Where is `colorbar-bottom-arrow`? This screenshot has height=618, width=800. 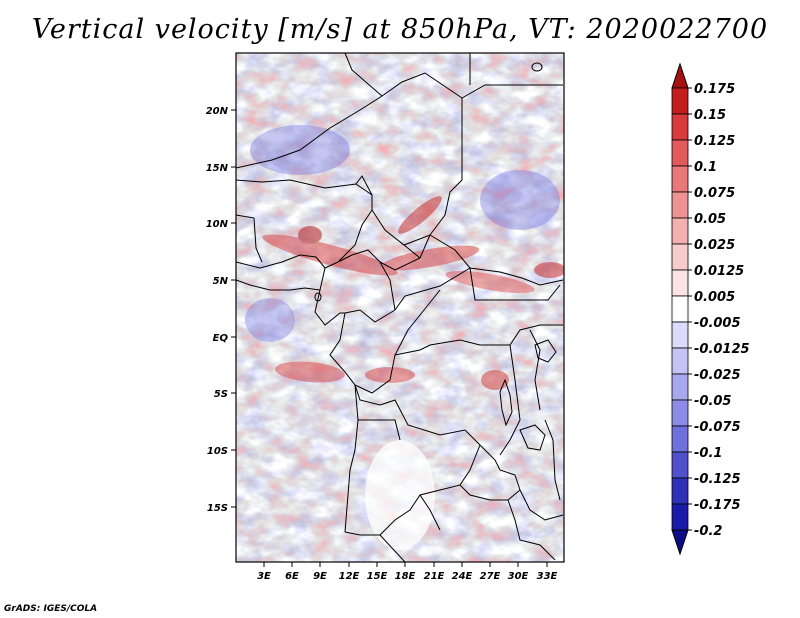 colorbar-bottom-arrow is located at coordinates (680, 542).